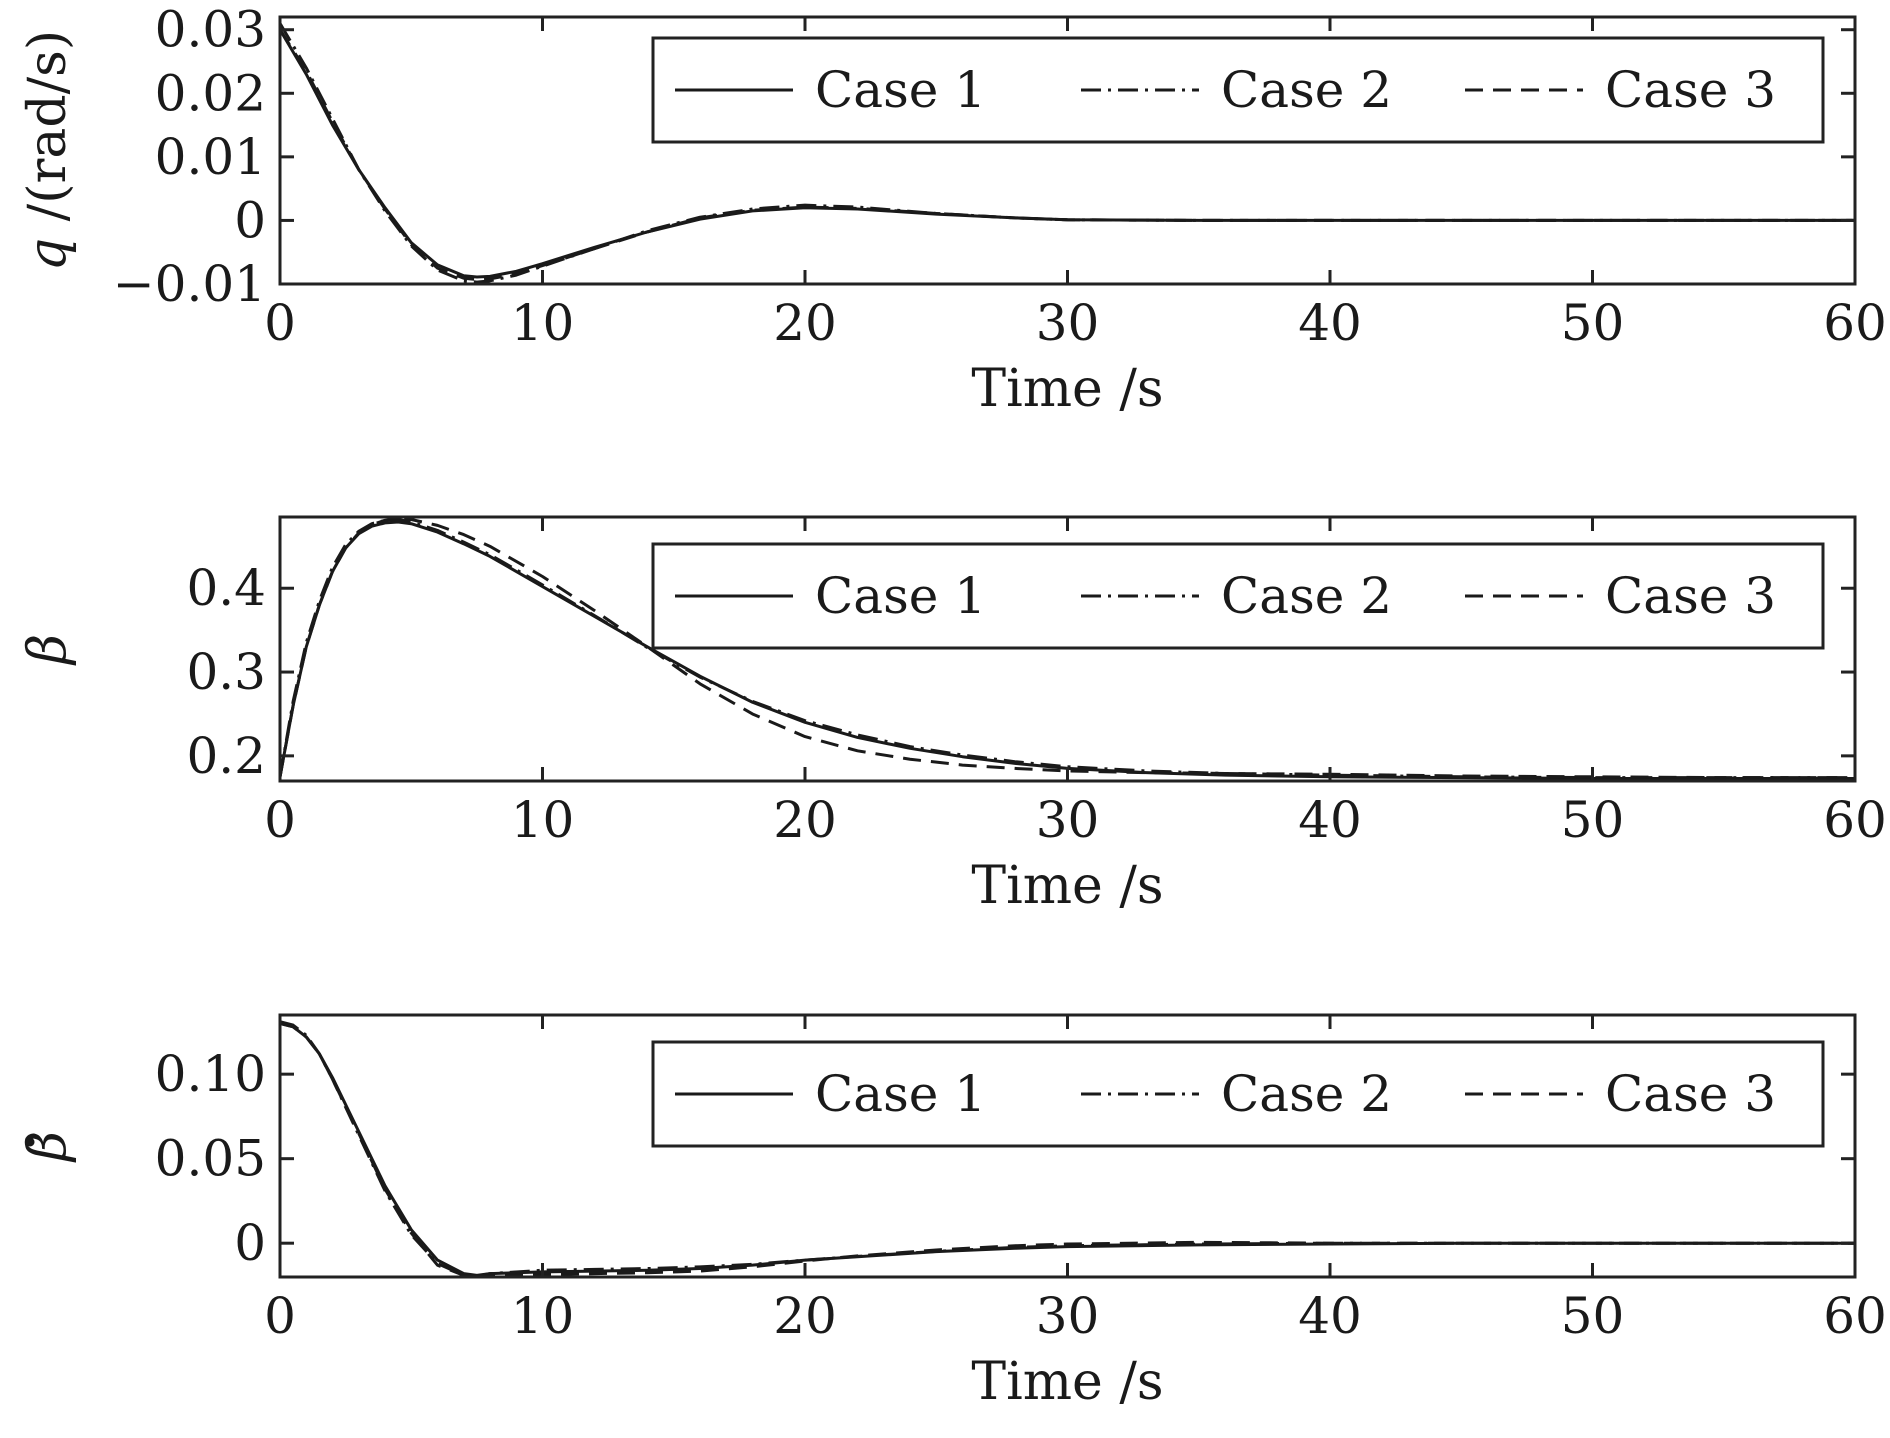  I want to click on y-axis-dot-accent, so click(30, 1142).